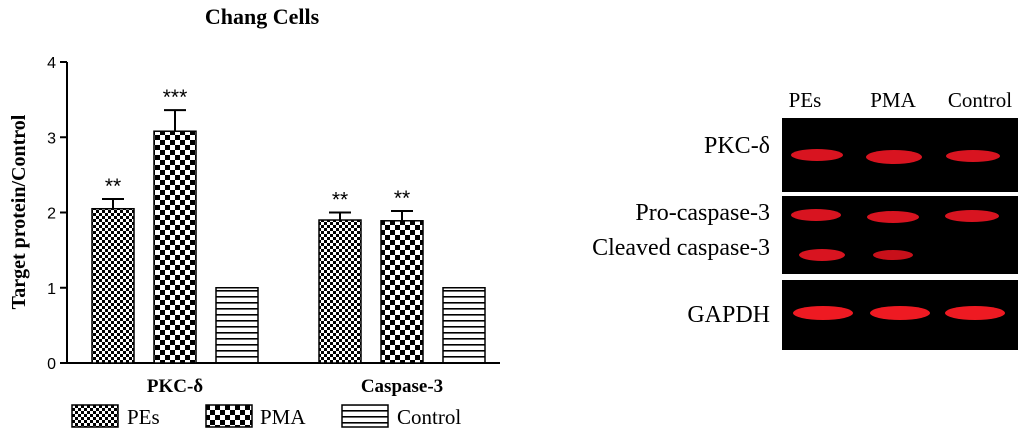 Image resolution: width=1024 pixels, height=437 pixels. I want to click on band-gapdh-pes, so click(823, 313).